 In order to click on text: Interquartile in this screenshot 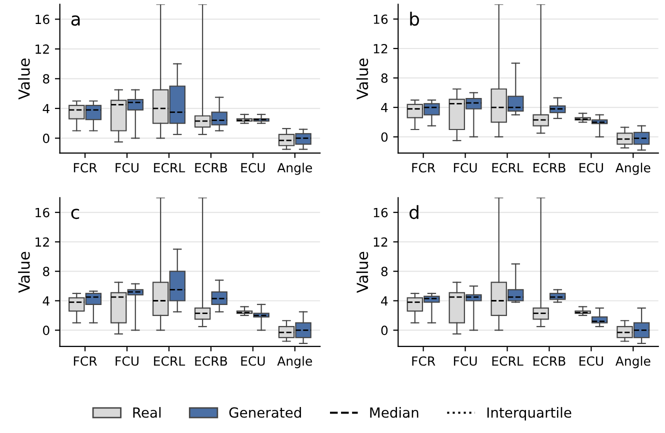, I will do `click(529, 413)`.